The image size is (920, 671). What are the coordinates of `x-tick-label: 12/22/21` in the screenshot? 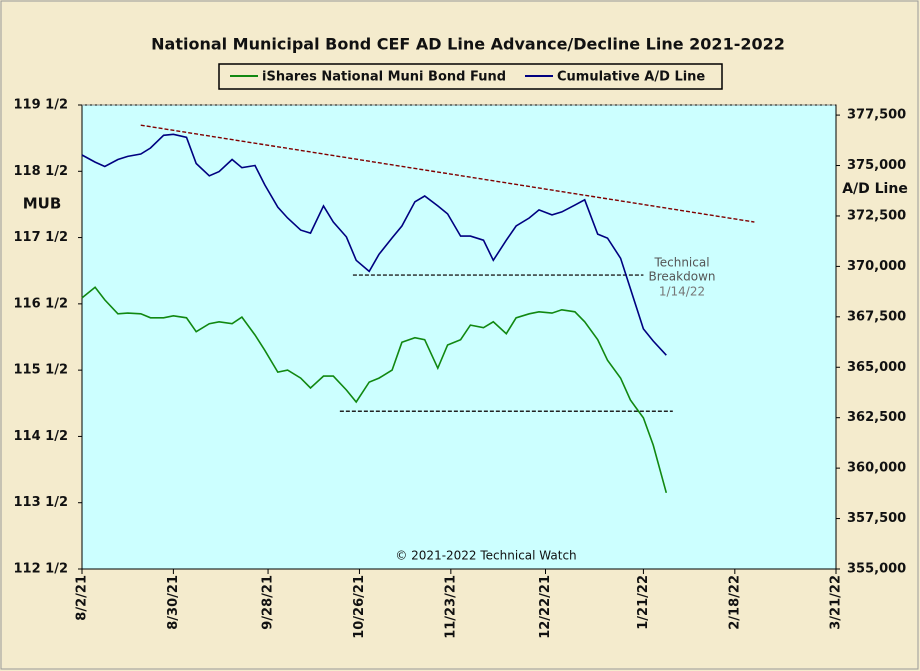 It's located at (545, 607).